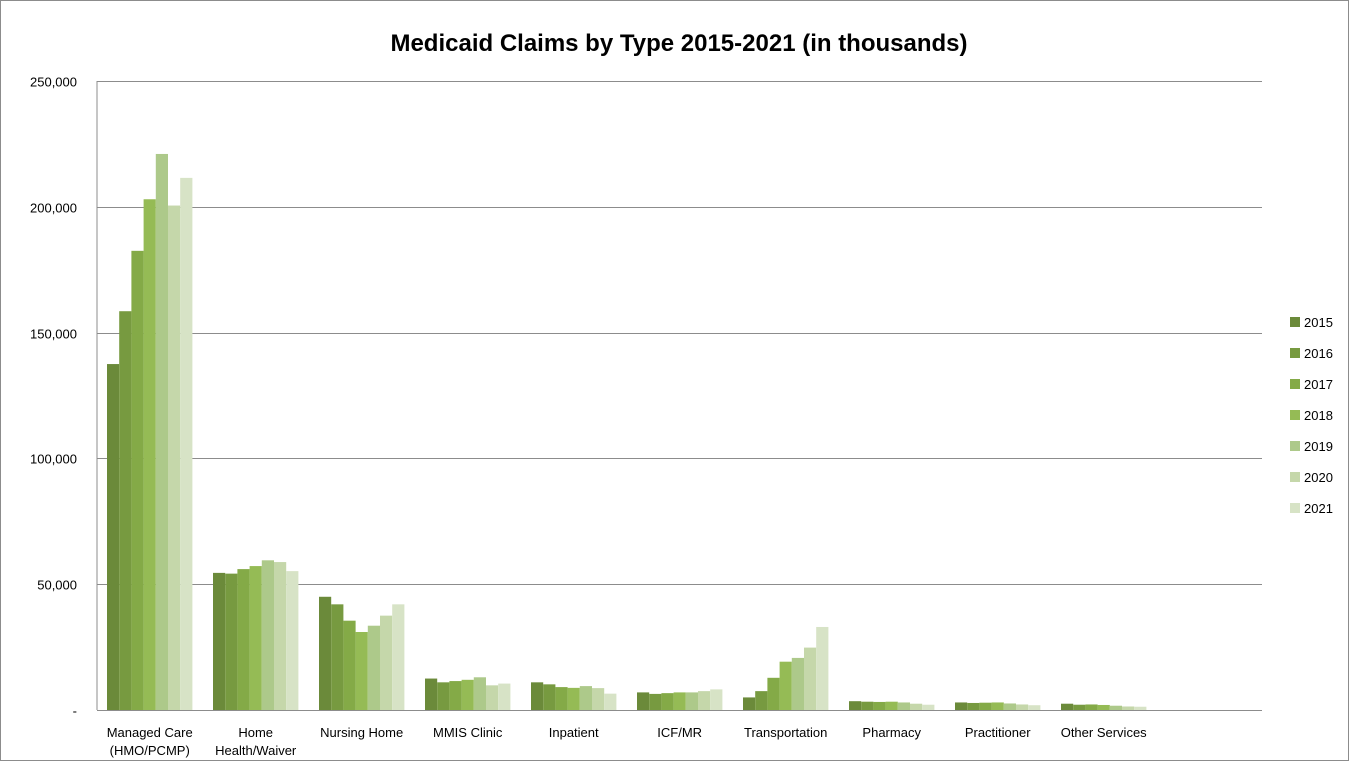 Image resolution: width=1351 pixels, height=767 pixels. I want to click on y-tick-label: 250,000, so click(53, 82).